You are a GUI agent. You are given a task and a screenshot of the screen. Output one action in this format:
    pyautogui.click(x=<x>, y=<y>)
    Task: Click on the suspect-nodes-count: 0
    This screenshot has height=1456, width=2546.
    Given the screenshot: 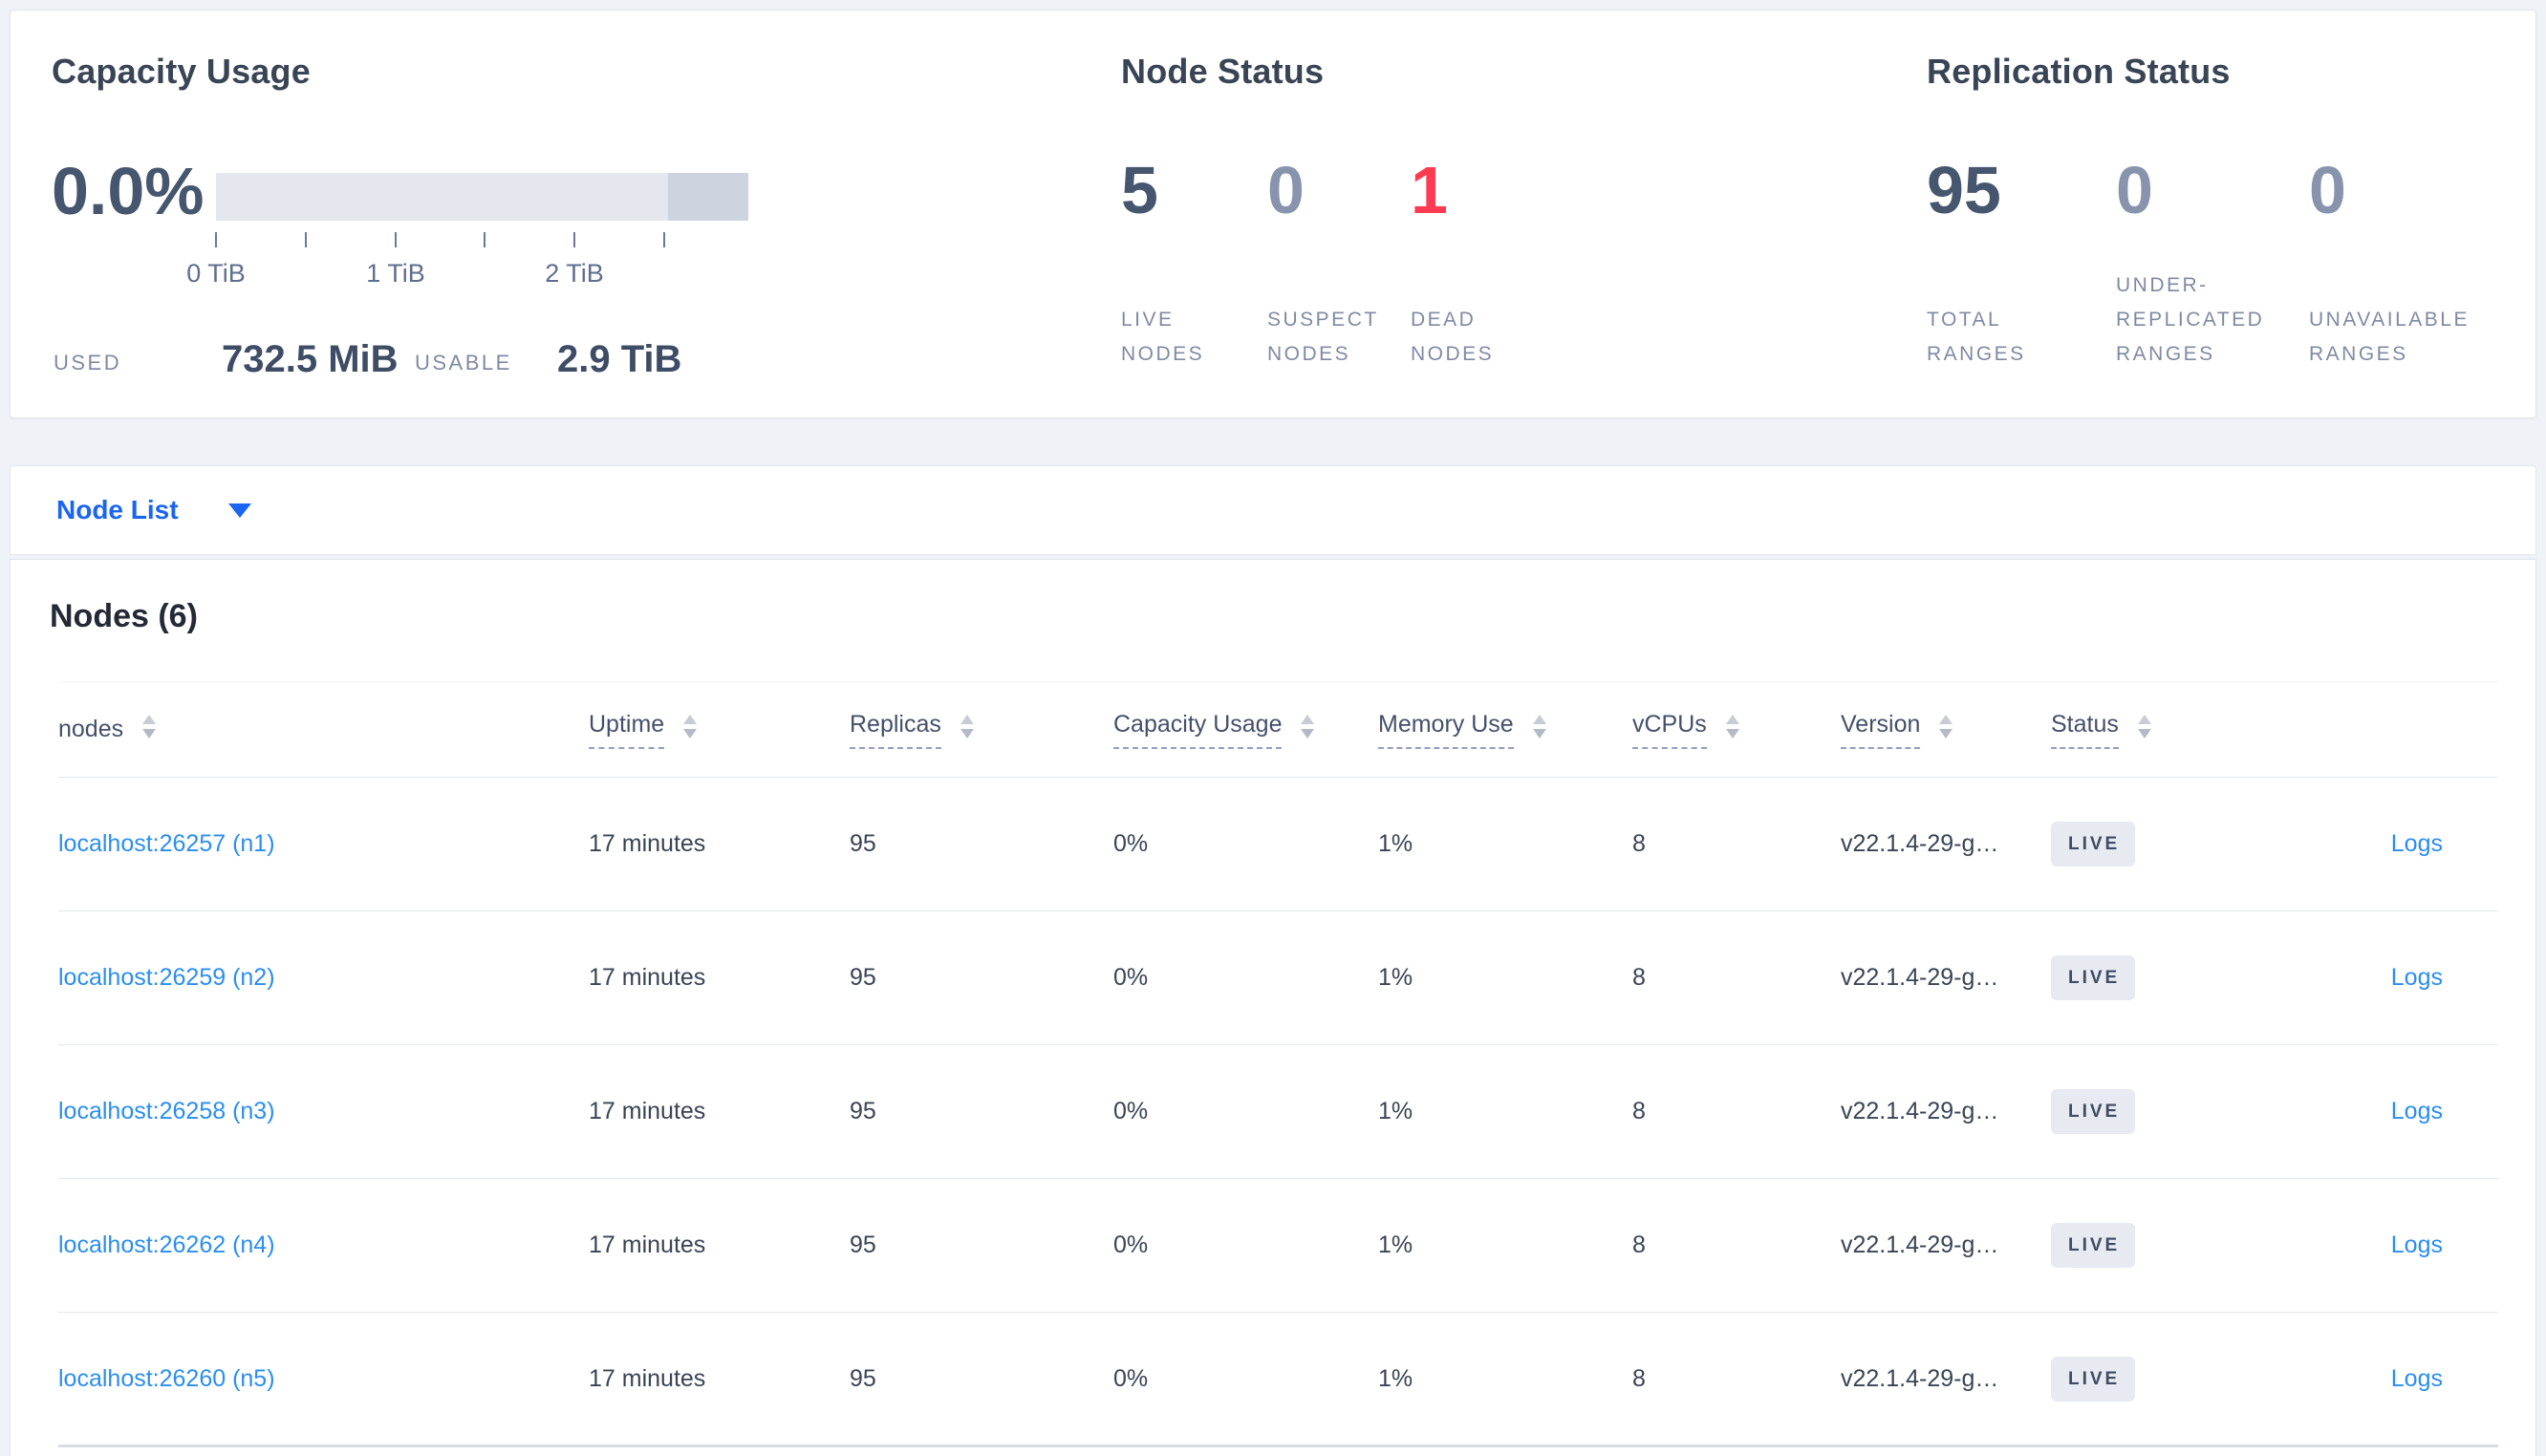 What is the action you would take?
    pyautogui.click(x=1286, y=190)
    